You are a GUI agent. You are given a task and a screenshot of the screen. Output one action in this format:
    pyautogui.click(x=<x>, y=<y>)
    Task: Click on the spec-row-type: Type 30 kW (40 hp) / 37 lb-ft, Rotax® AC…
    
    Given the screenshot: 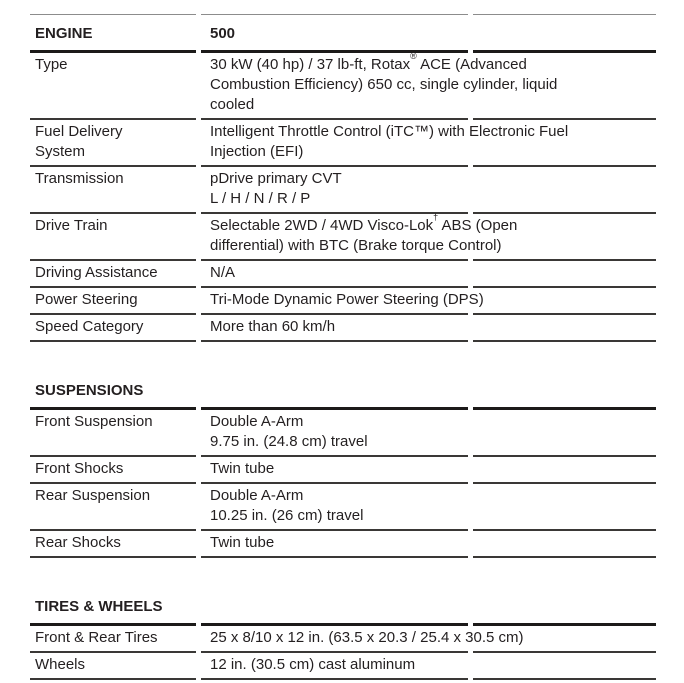 What is the action you would take?
    pyautogui.click(x=343, y=84)
    